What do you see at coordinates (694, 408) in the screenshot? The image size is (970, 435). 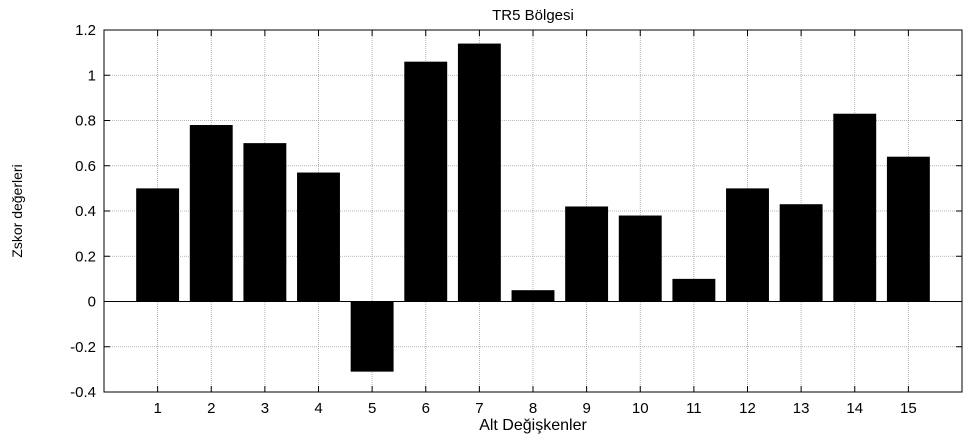 I see `x-tick-label: 11` at bounding box center [694, 408].